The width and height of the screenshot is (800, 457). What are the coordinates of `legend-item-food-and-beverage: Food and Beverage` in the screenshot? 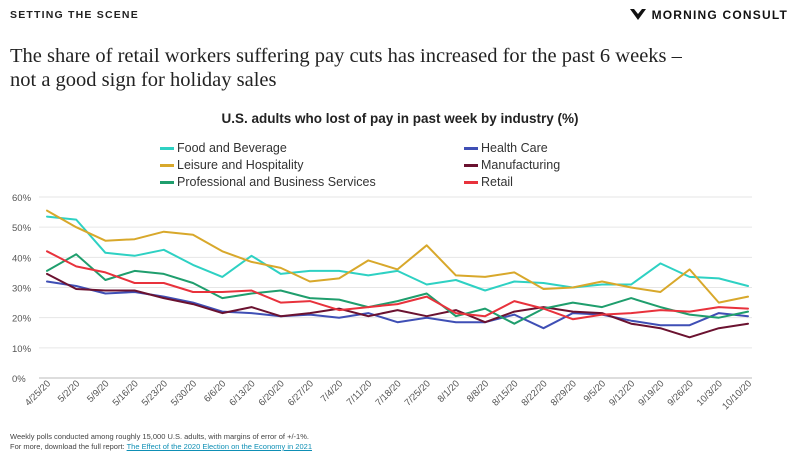 It's located at (223, 148).